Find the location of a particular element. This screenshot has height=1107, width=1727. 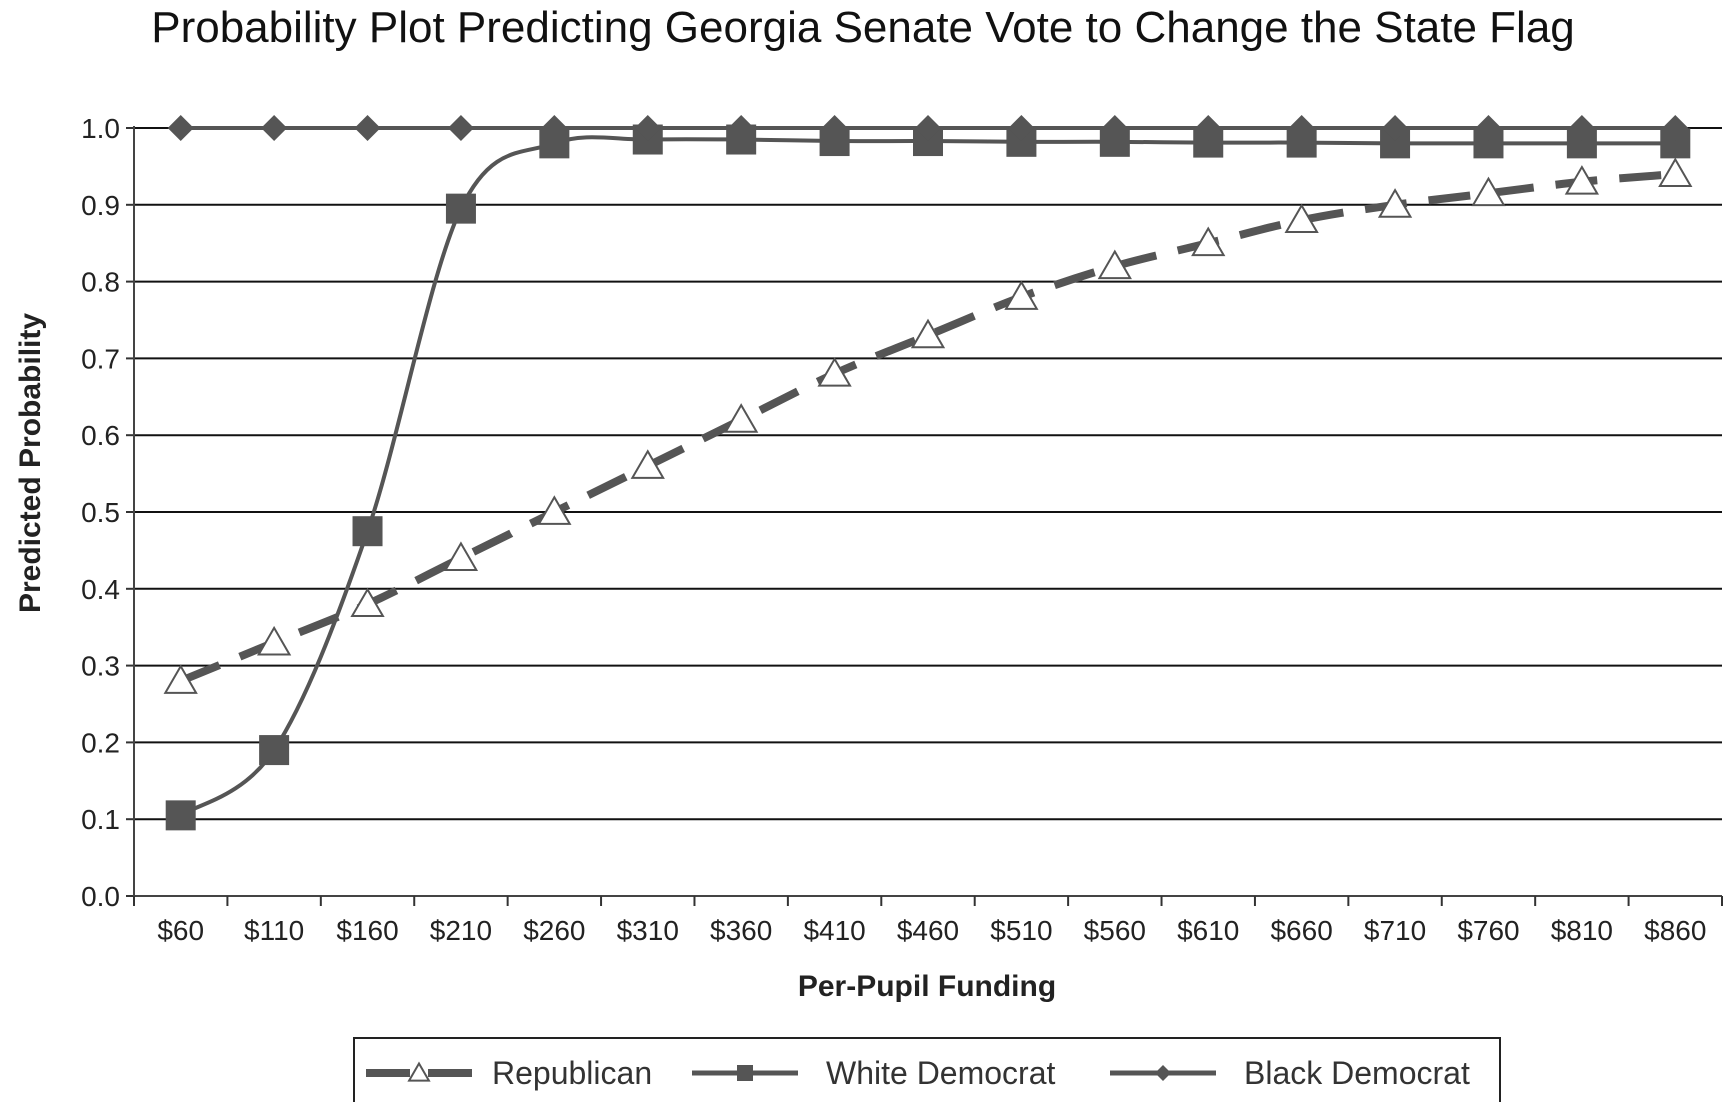

y-tick-label: 1.0 is located at coordinates (100, 128).